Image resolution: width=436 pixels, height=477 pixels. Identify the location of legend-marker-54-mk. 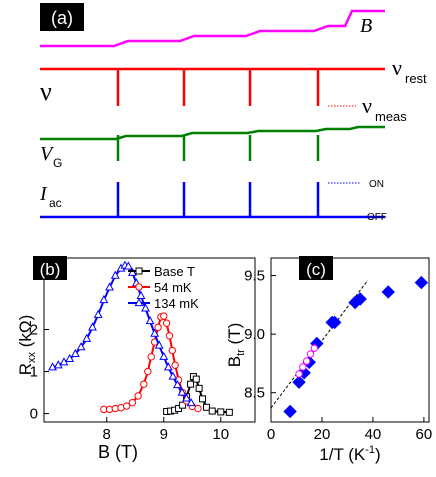
(139, 287).